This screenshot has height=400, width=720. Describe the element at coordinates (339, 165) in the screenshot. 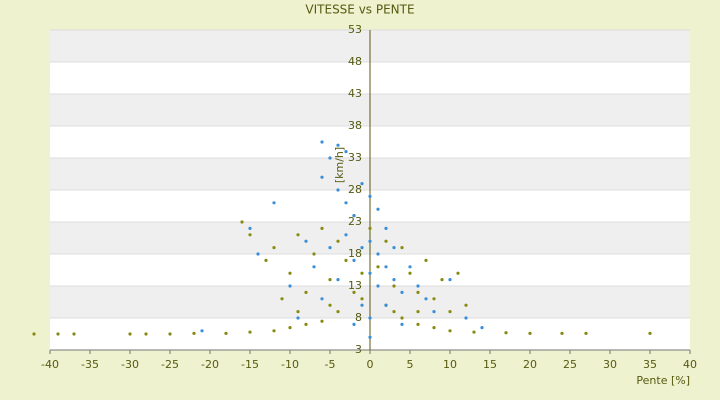

I see `y-axis-label: [km/h]` at that location.